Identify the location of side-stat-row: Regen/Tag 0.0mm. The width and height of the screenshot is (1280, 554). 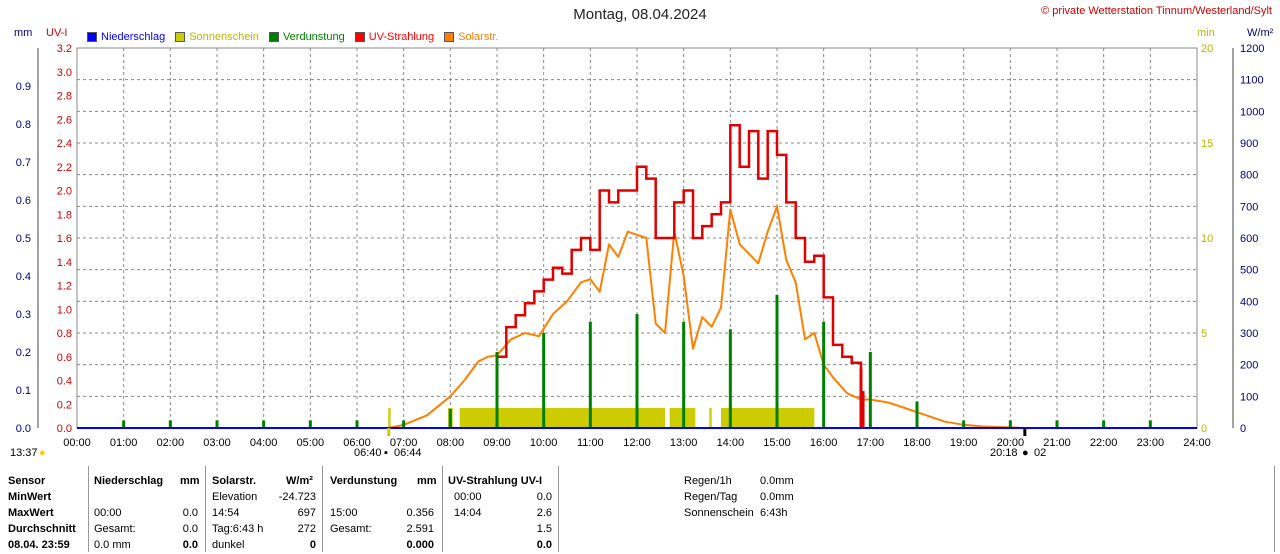
(640, 498).